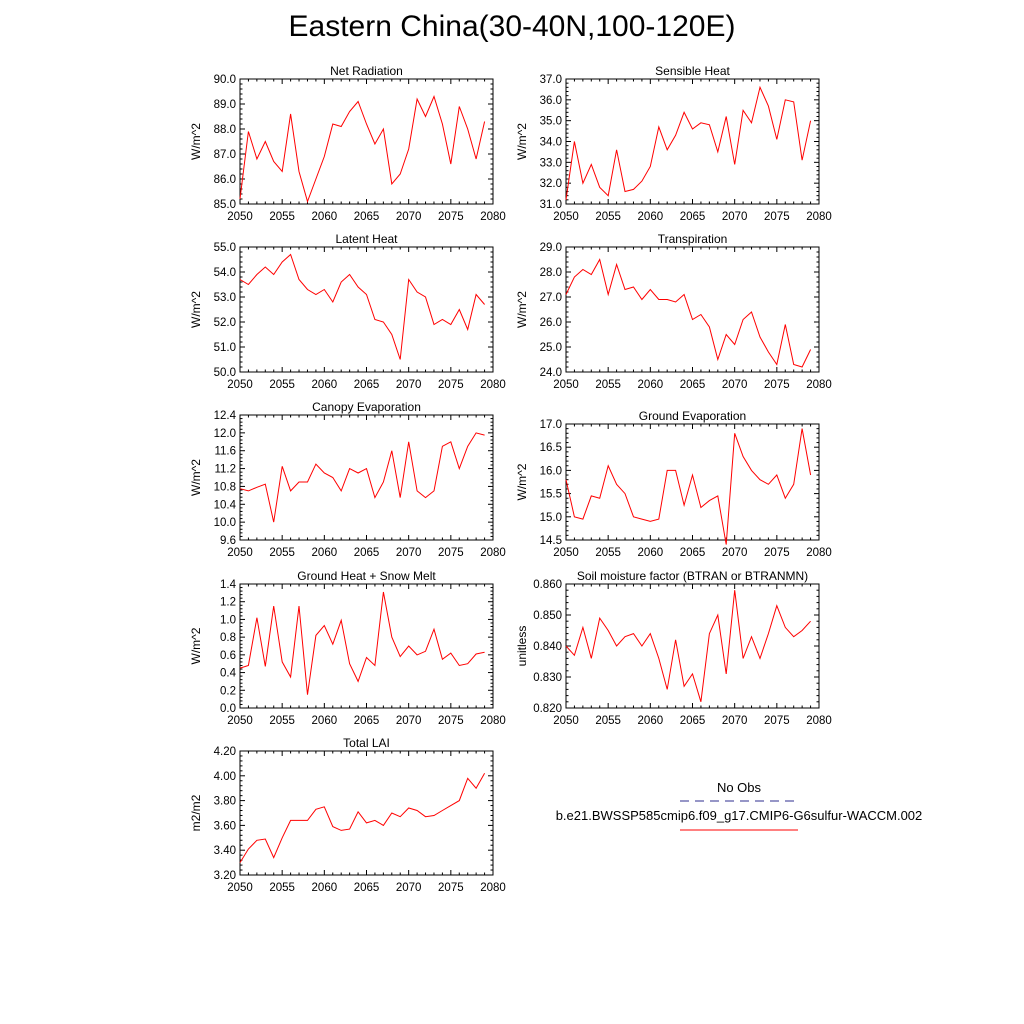 The width and height of the screenshot is (1024, 1024). Describe the element at coordinates (551, 323) in the screenshot. I see `y-tick-label: 26.0` at that location.